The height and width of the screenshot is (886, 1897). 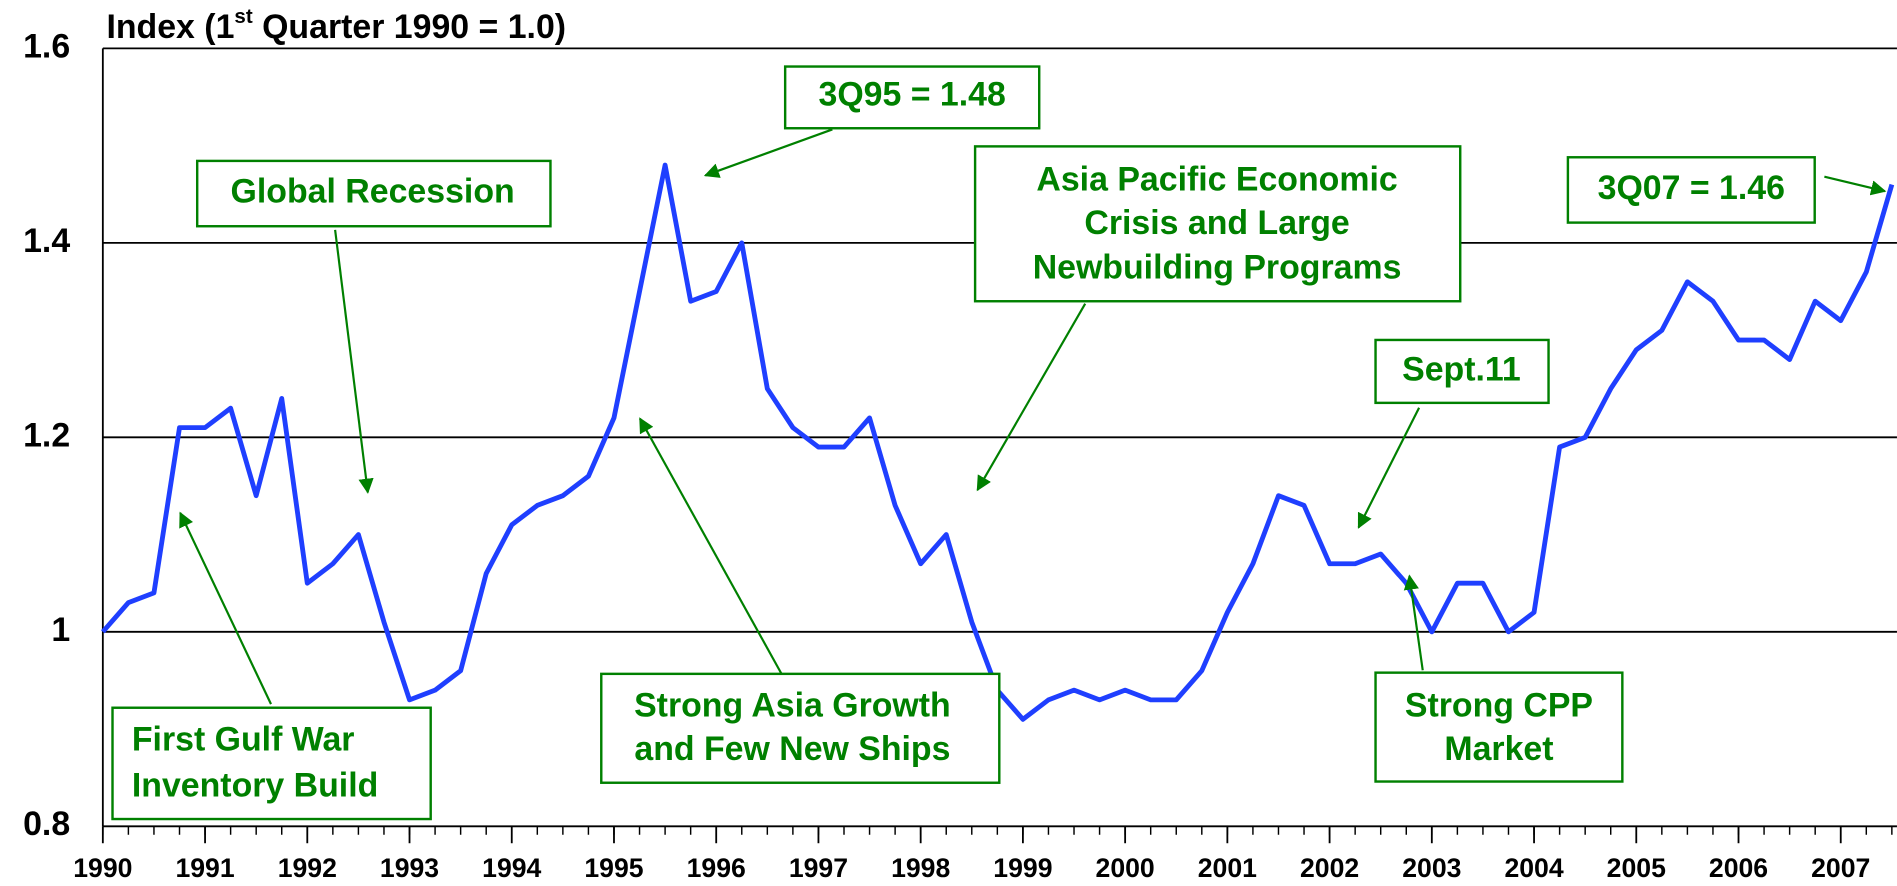 What do you see at coordinates (613, 867) in the screenshot?
I see `x-tick-label: 1995` at bounding box center [613, 867].